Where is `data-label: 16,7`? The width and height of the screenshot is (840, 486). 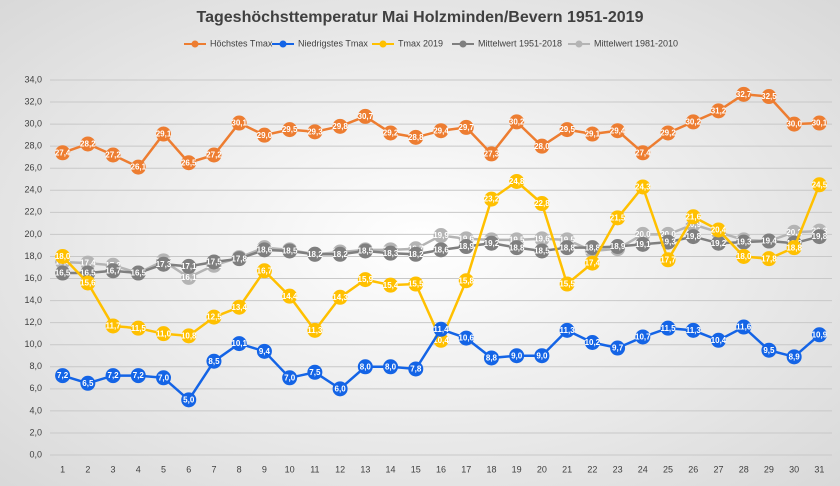
data-label: 16,7 is located at coordinates (113, 270).